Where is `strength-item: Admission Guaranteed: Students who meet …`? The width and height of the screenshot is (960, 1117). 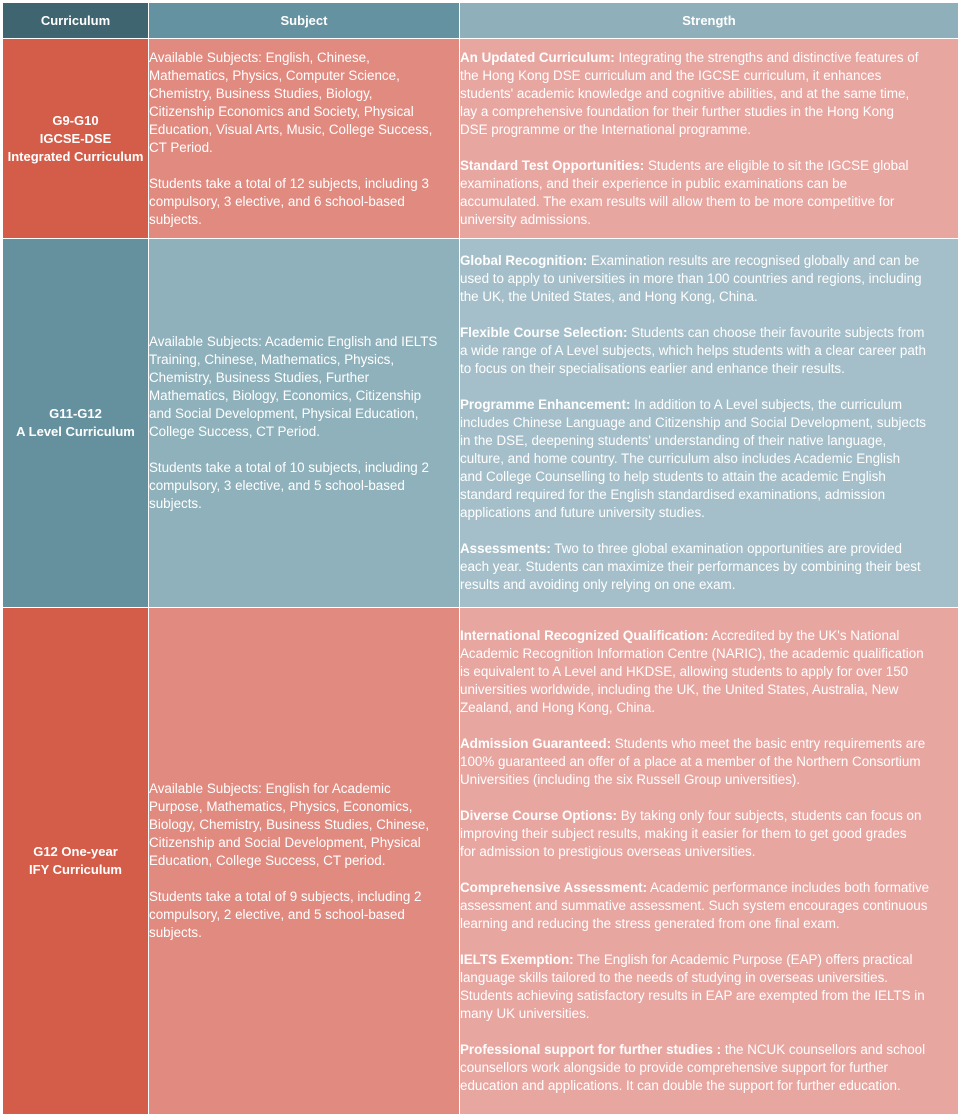 strength-item: Admission Guaranteed: Students who meet … is located at coordinates (709, 762).